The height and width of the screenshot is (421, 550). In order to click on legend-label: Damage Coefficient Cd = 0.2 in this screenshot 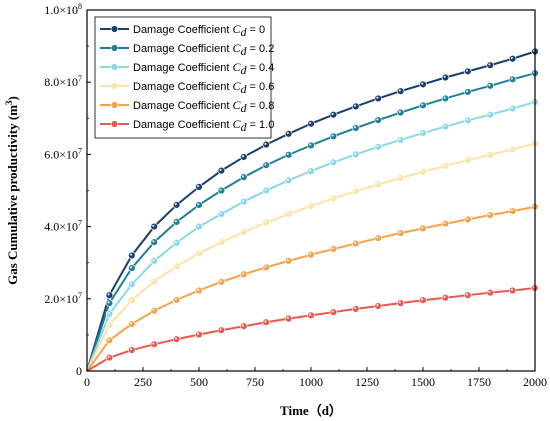, I will do `click(203, 49)`.